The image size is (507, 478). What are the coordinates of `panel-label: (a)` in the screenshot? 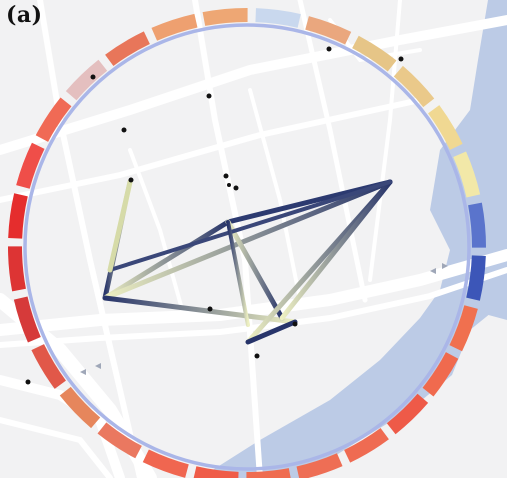 It's located at (24, 15).